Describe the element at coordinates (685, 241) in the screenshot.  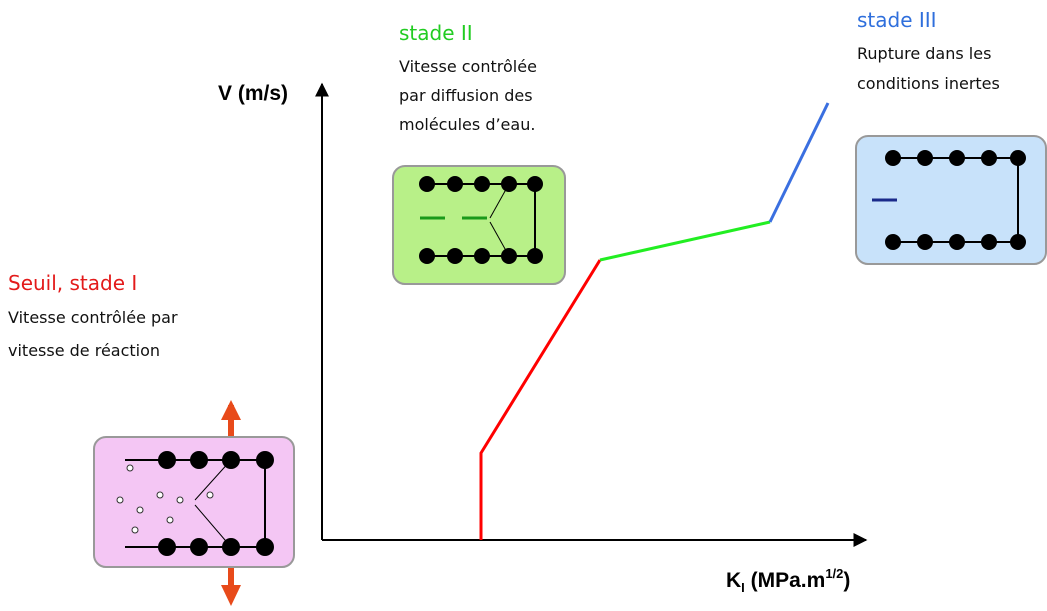
I see `stage-2-curve` at that location.